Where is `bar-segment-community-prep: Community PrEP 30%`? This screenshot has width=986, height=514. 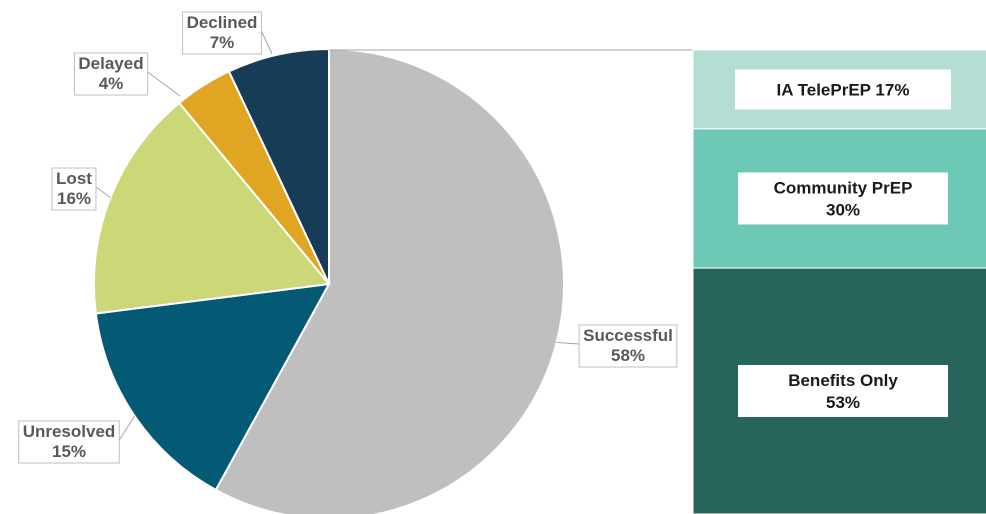 bar-segment-community-prep: Community PrEP 30% is located at coordinates (839, 198).